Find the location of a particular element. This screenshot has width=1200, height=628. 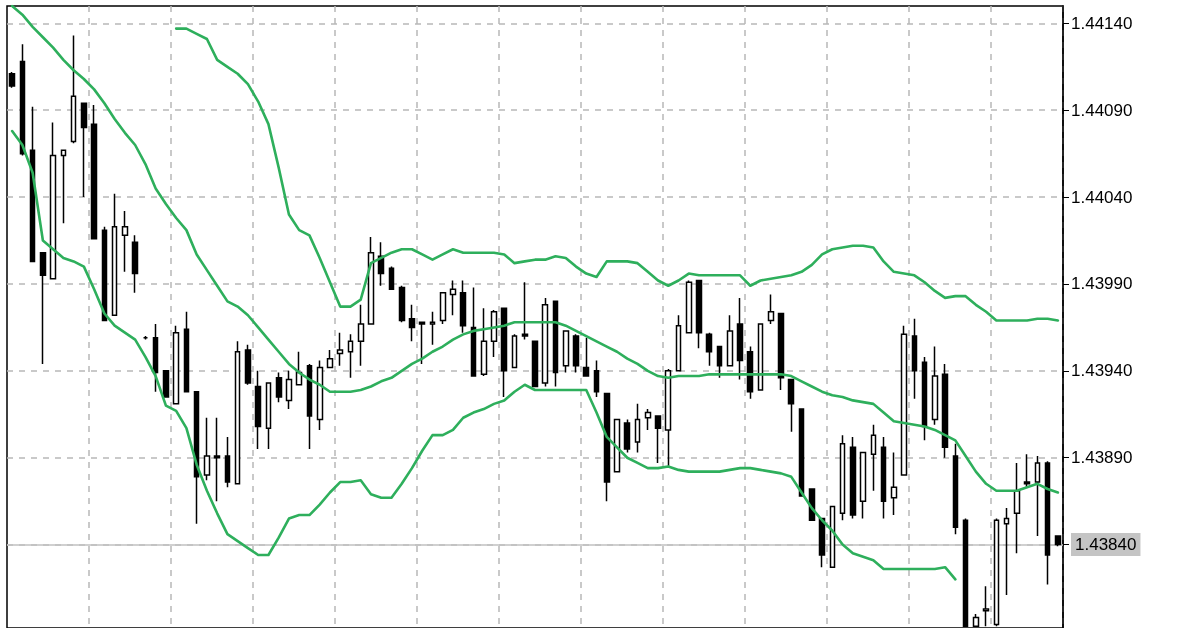

y-tick-label: 1.44090 is located at coordinates (1102, 110).